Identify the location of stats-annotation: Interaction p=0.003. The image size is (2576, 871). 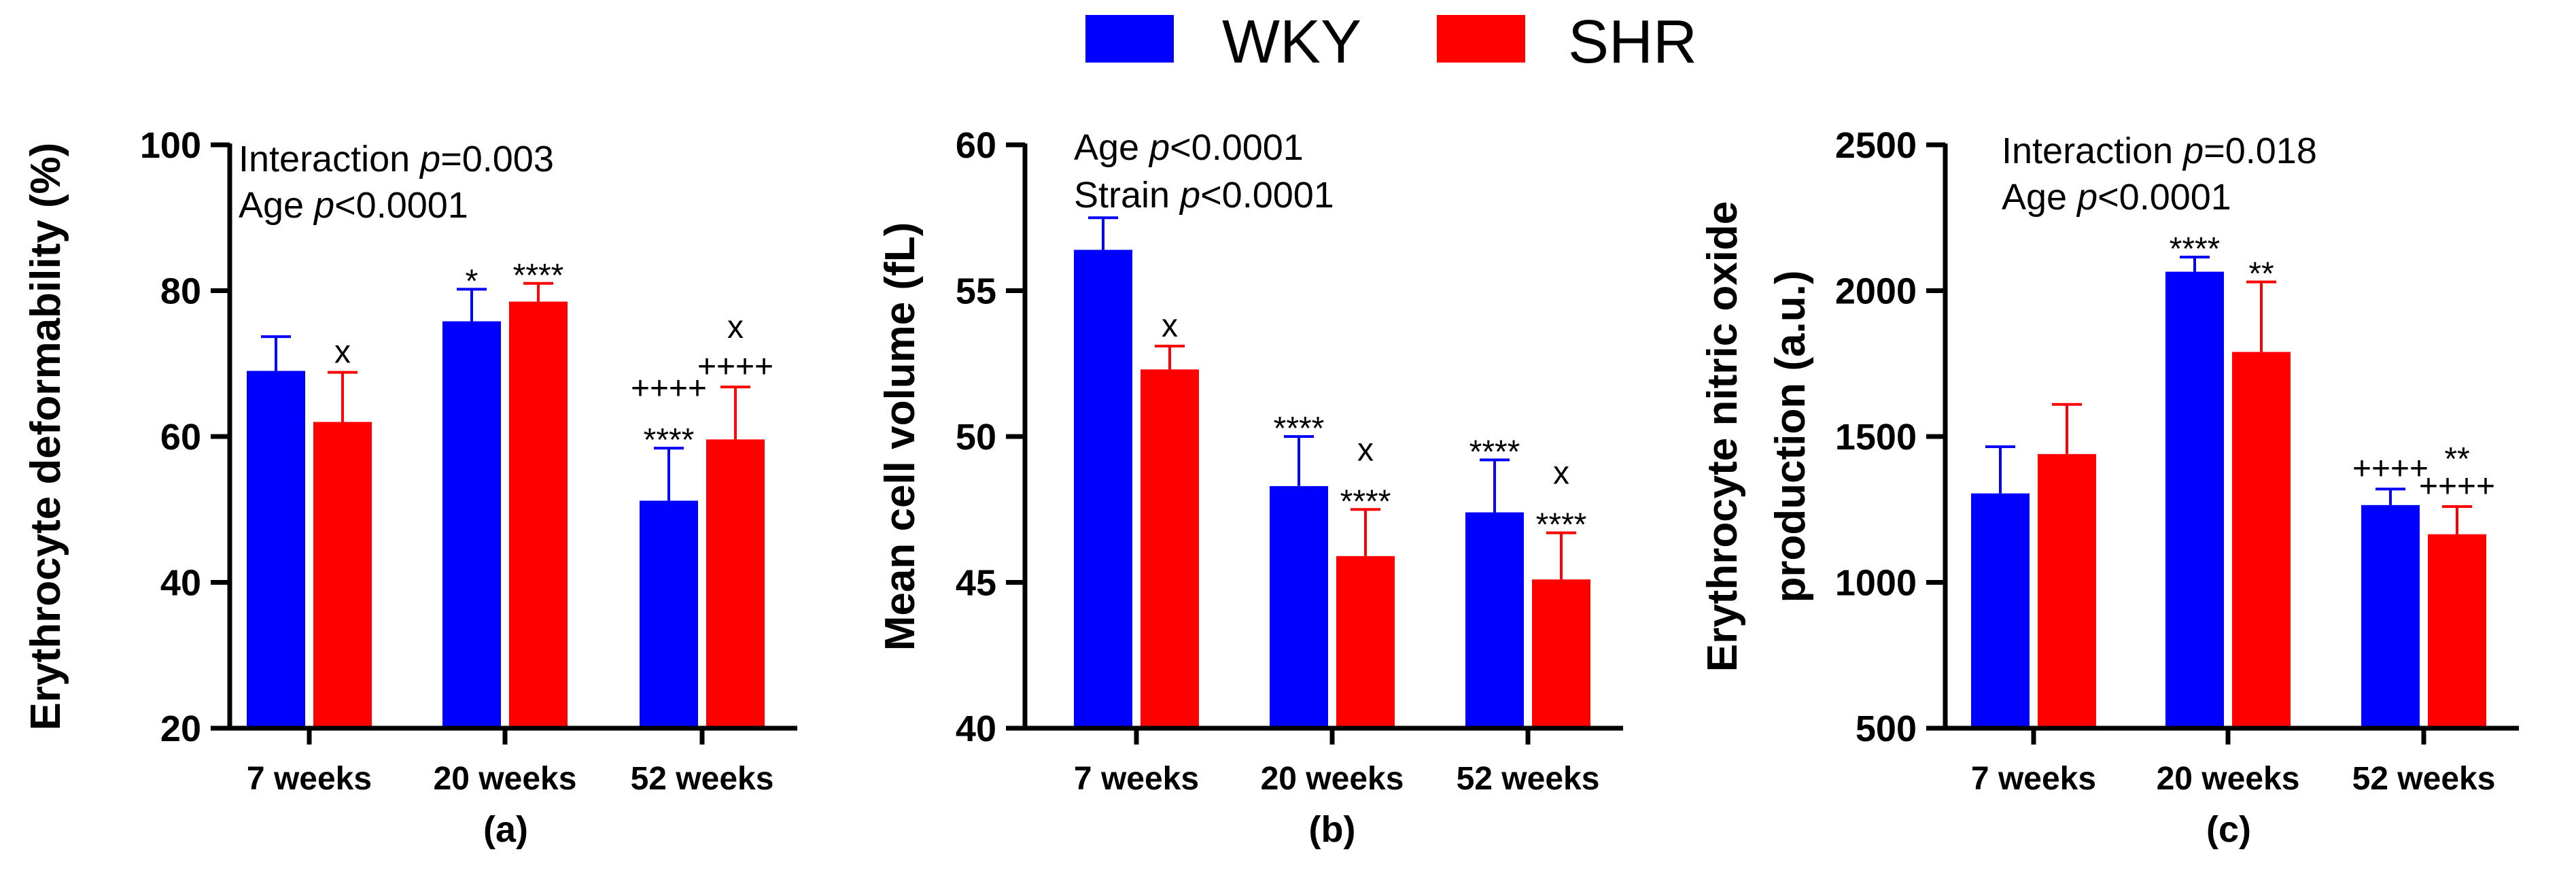
(396, 159).